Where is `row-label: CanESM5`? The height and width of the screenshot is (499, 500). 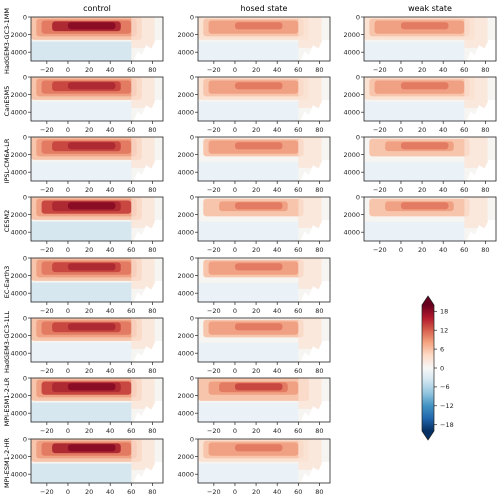 row-label: CanESM5 is located at coordinates (7, 101).